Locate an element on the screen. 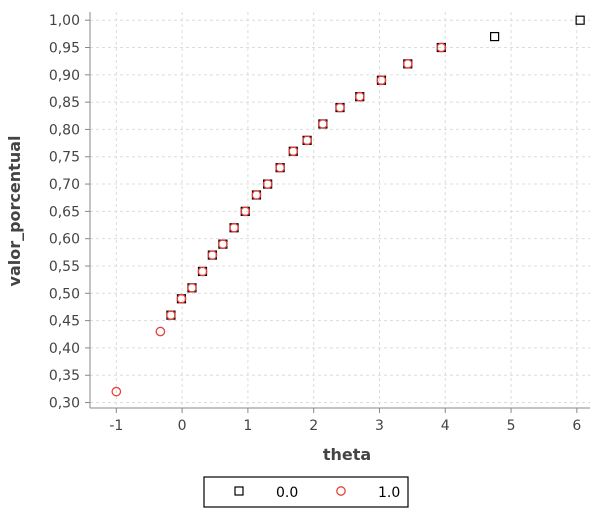 Image resolution: width=593 pixels, height=513 pixels. x-tick-label: 6 is located at coordinates (576, 426).